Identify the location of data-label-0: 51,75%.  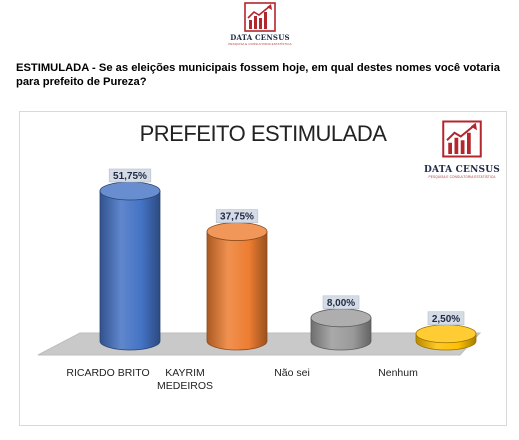
(130, 176).